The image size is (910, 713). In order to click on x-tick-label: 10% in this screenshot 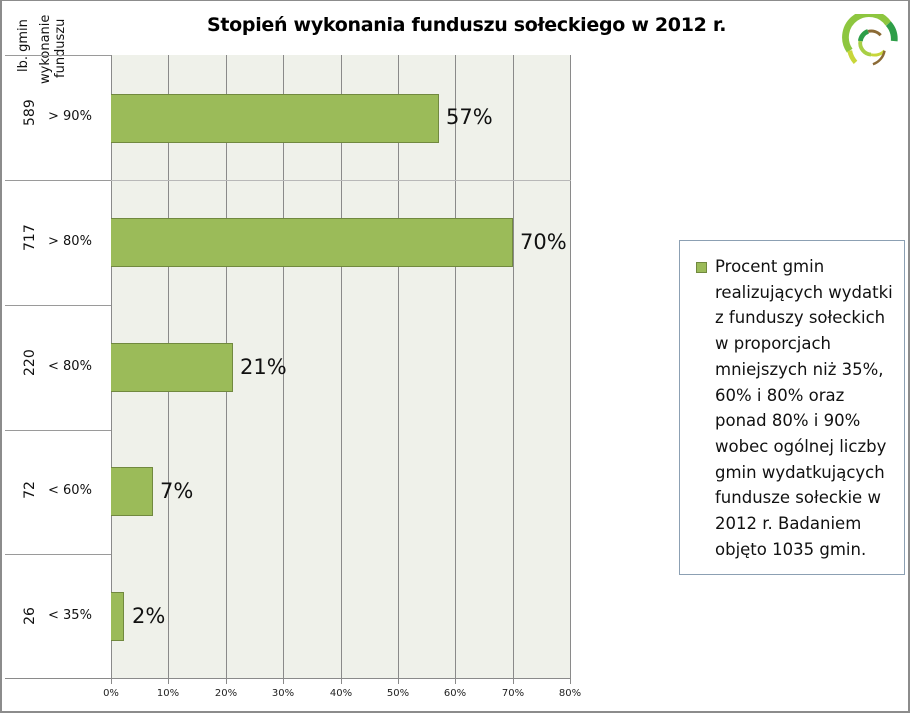, I will do `click(168, 693)`.